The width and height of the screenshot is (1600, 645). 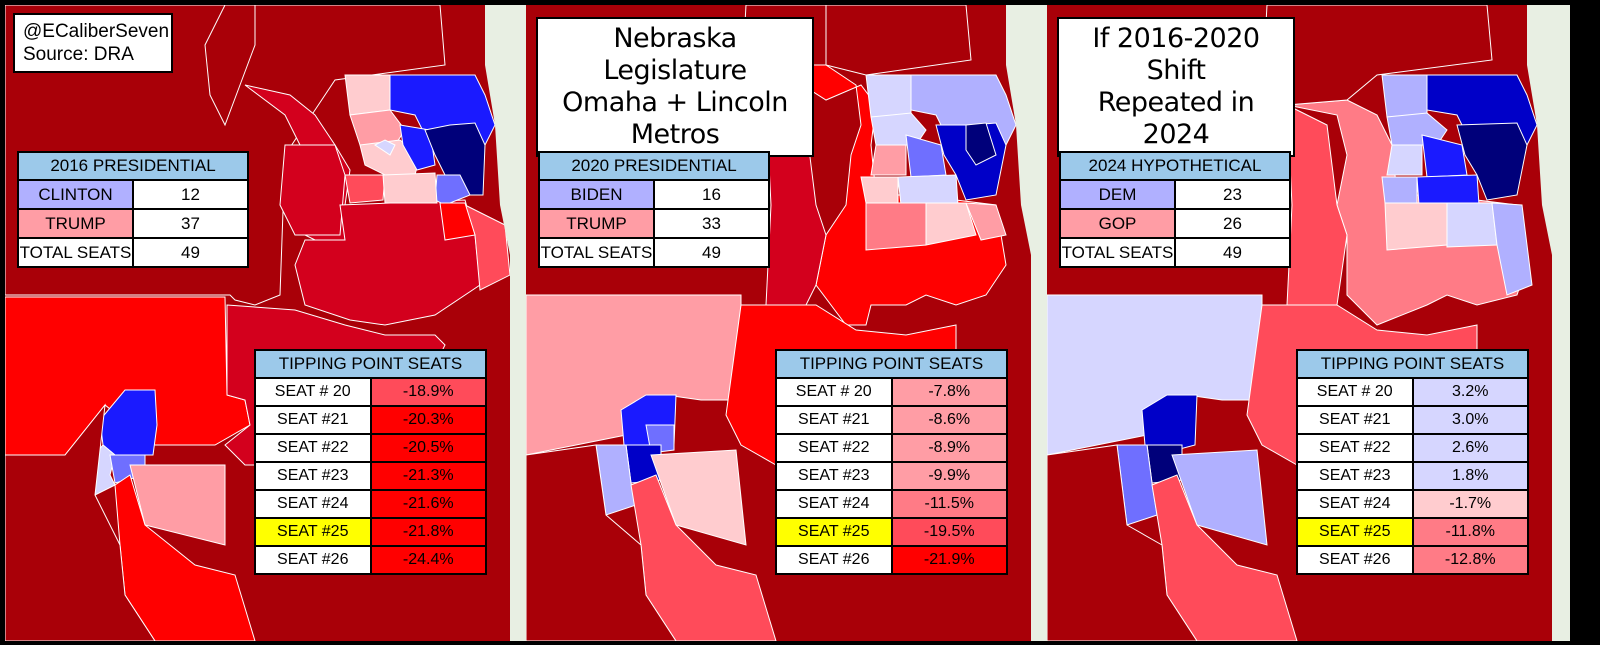 What do you see at coordinates (1117, 194) in the screenshot?
I see `results-label: DEM` at bounding box center [1117, 194].